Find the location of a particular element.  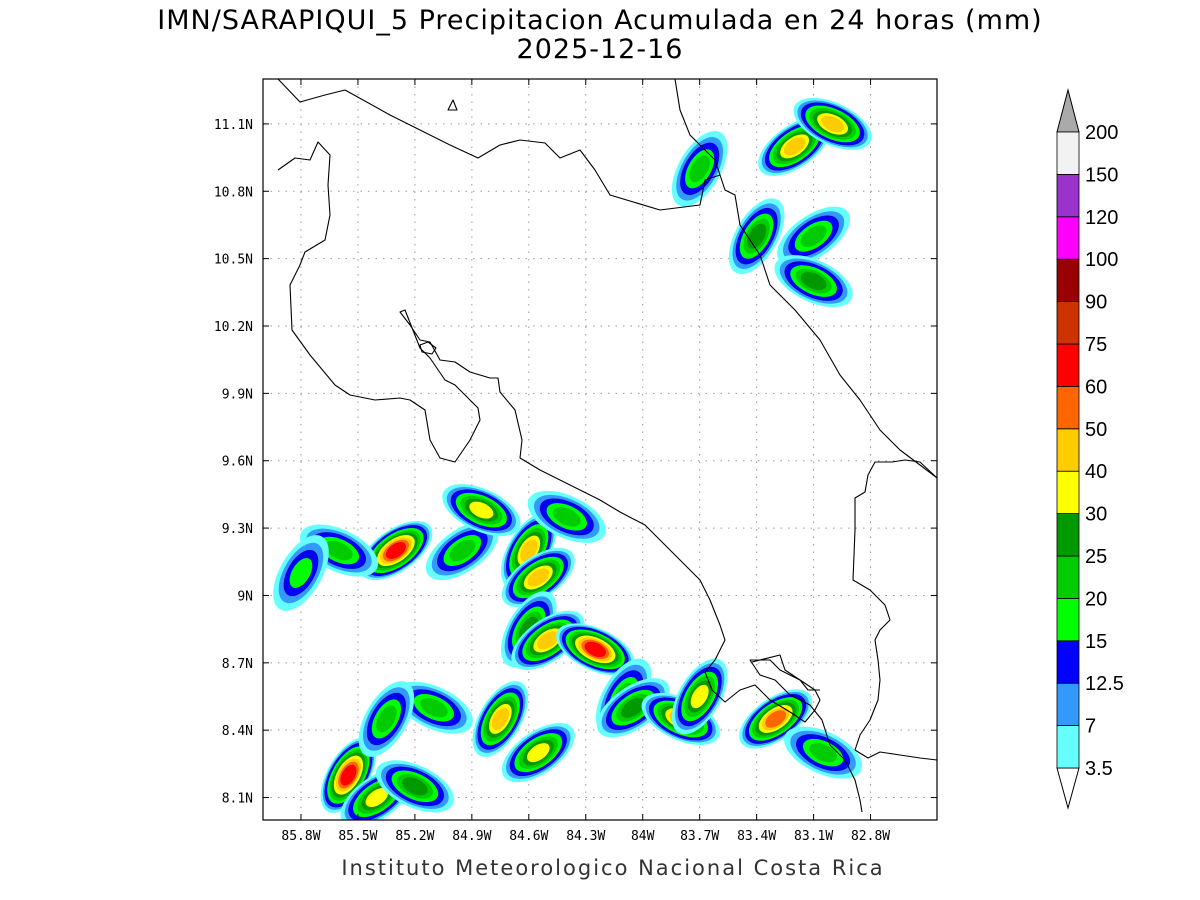

lon-tick-label: 82.8W is located at coordinates (870, 836).